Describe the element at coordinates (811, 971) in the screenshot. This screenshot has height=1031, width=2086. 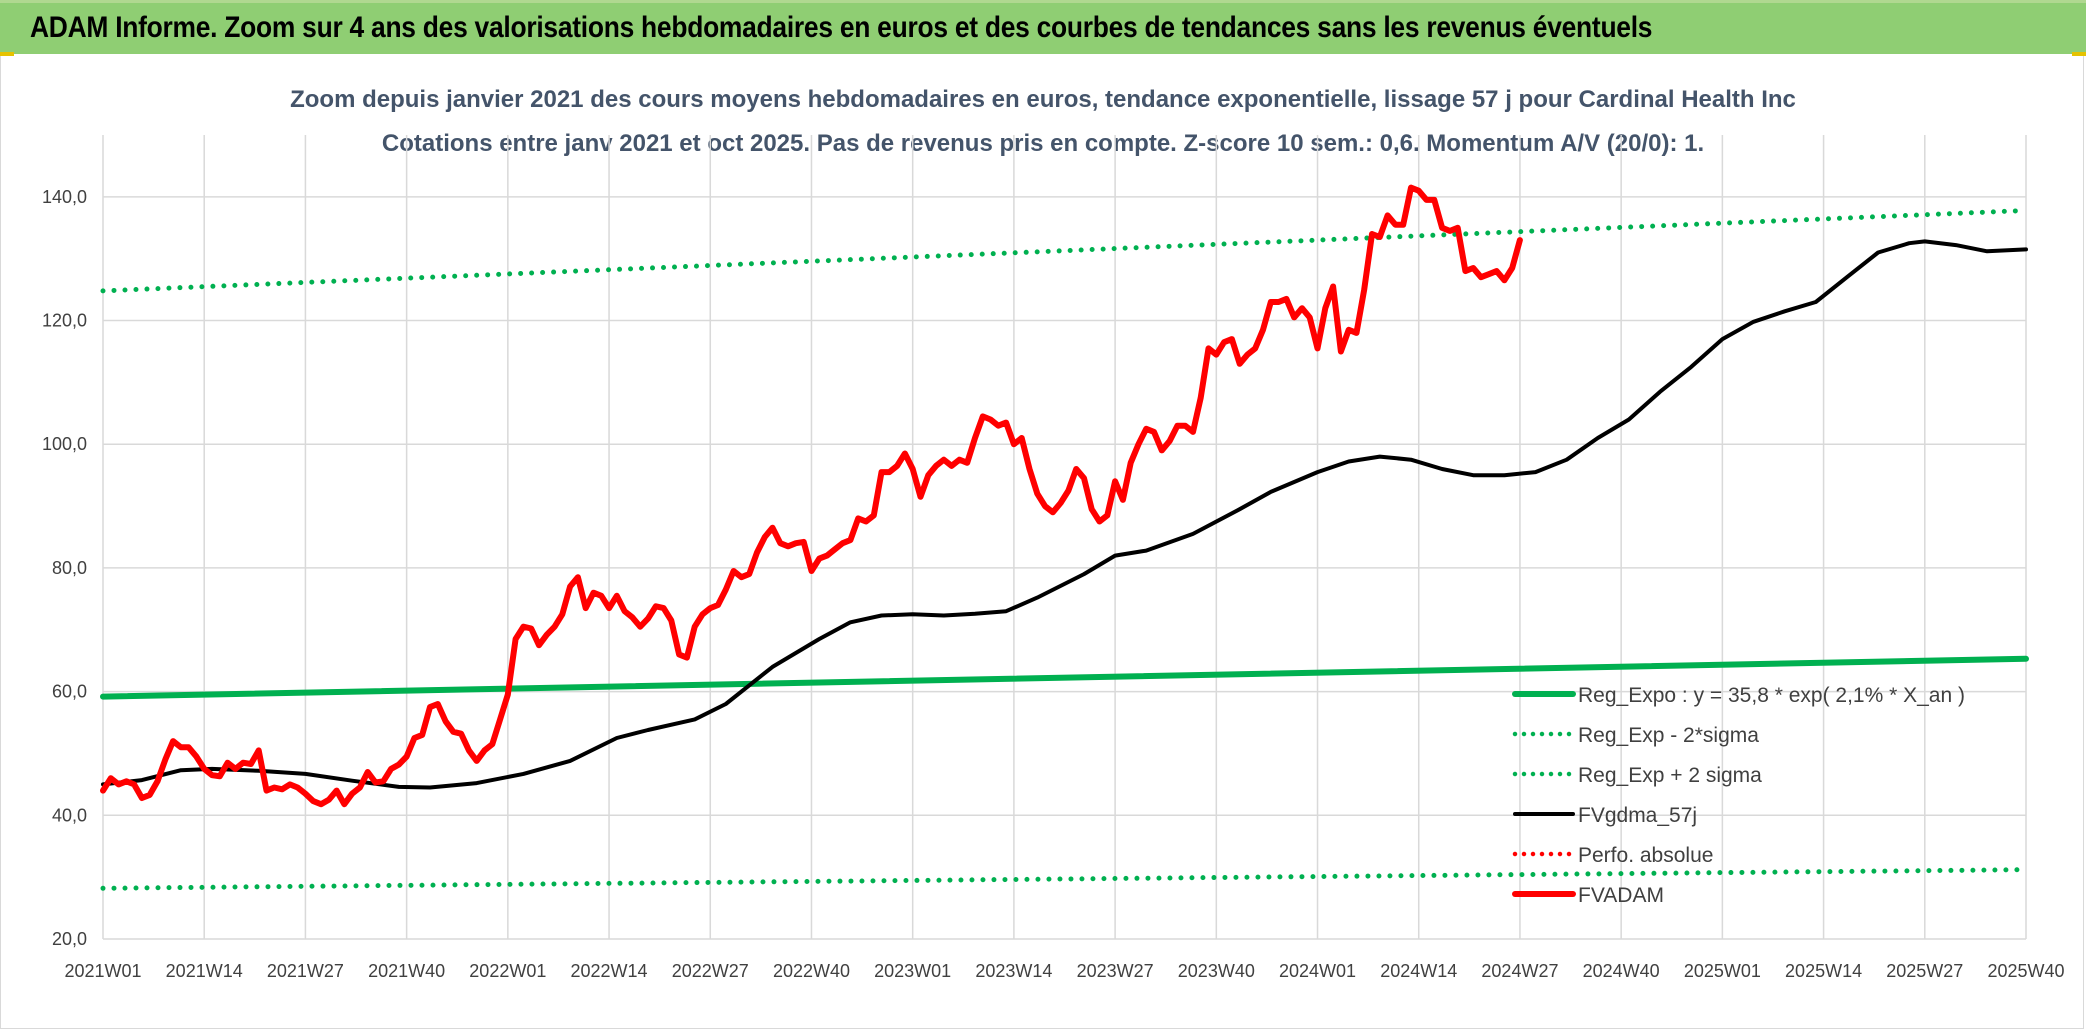
I see `x-tick-label: 2022W40` at that location.